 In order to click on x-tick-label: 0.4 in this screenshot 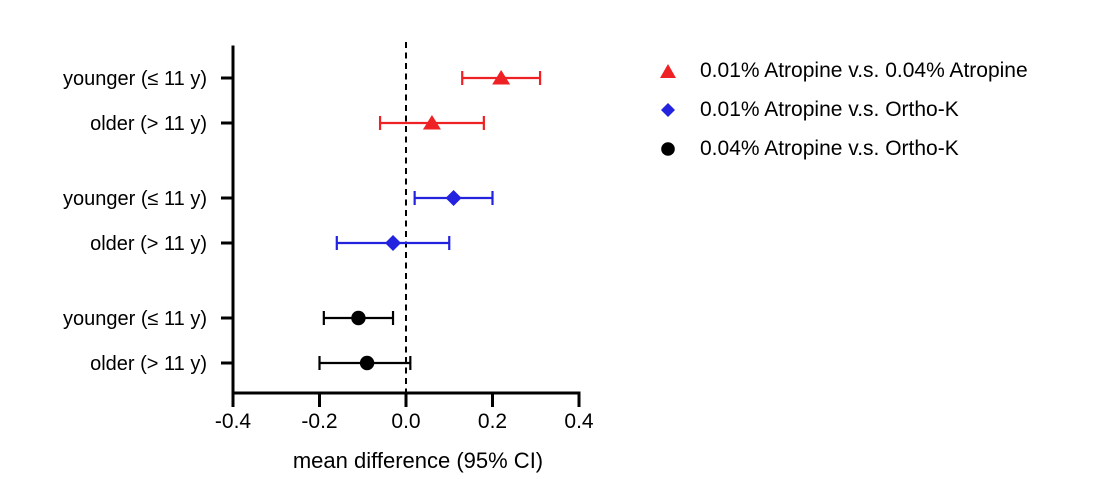, I will do `click(579, 421)`.